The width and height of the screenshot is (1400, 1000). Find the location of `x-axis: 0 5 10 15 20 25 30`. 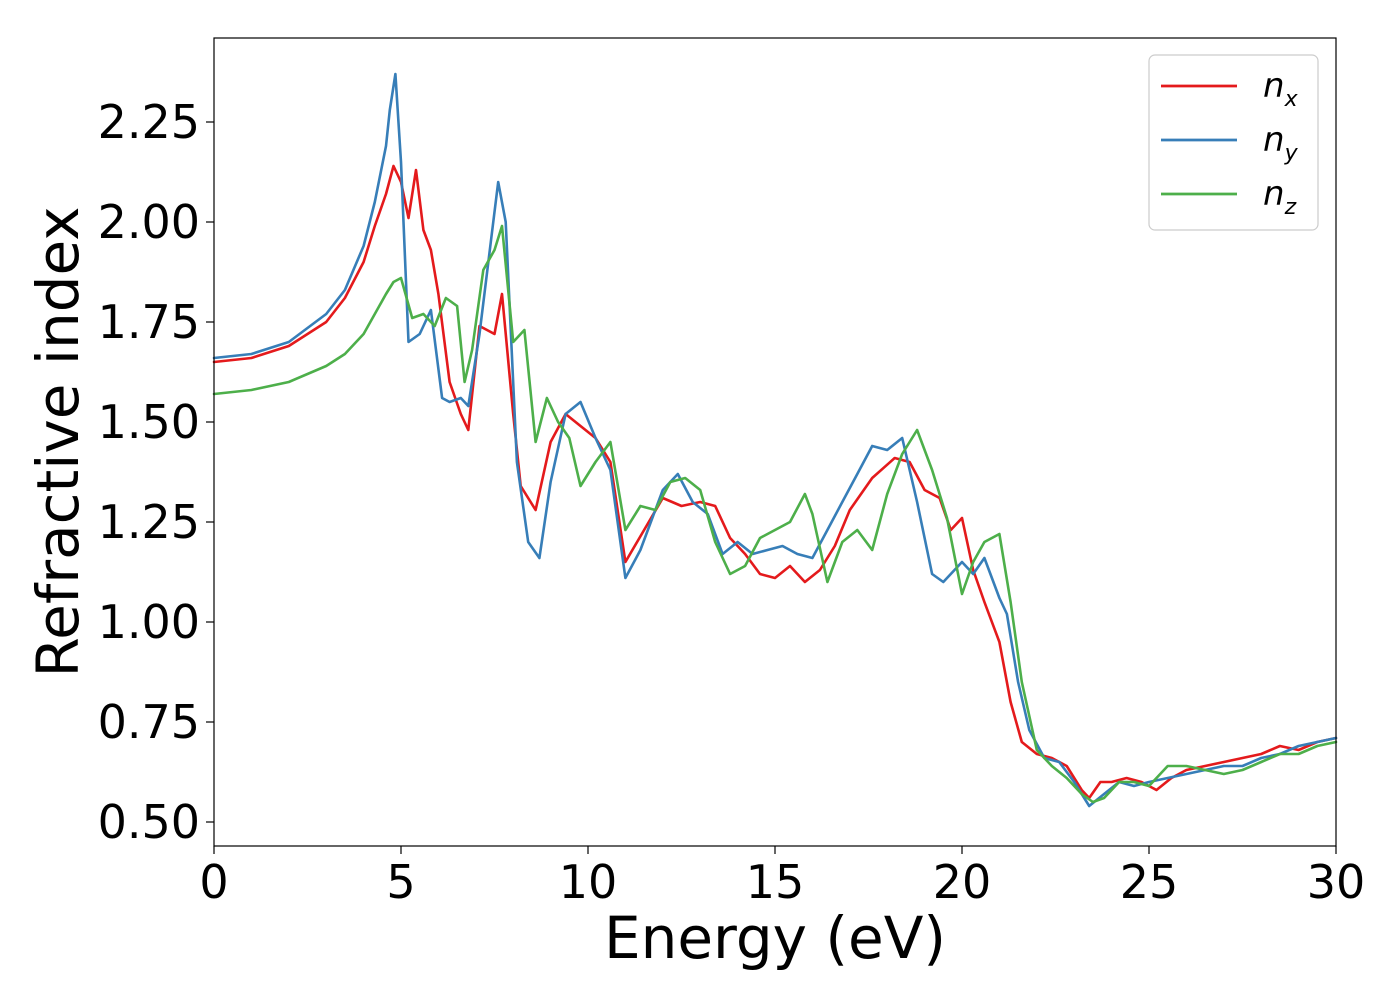

x-axis: 0 5 10 15 20 25 30 is located at coordinates (782, 877).